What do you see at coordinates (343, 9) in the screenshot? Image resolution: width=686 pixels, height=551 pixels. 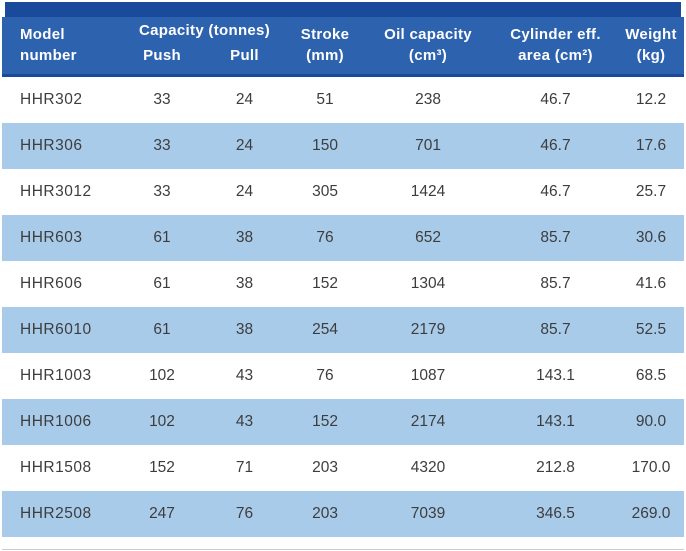 I see `table-top-accent-bar` at bounding box center [343, 9].